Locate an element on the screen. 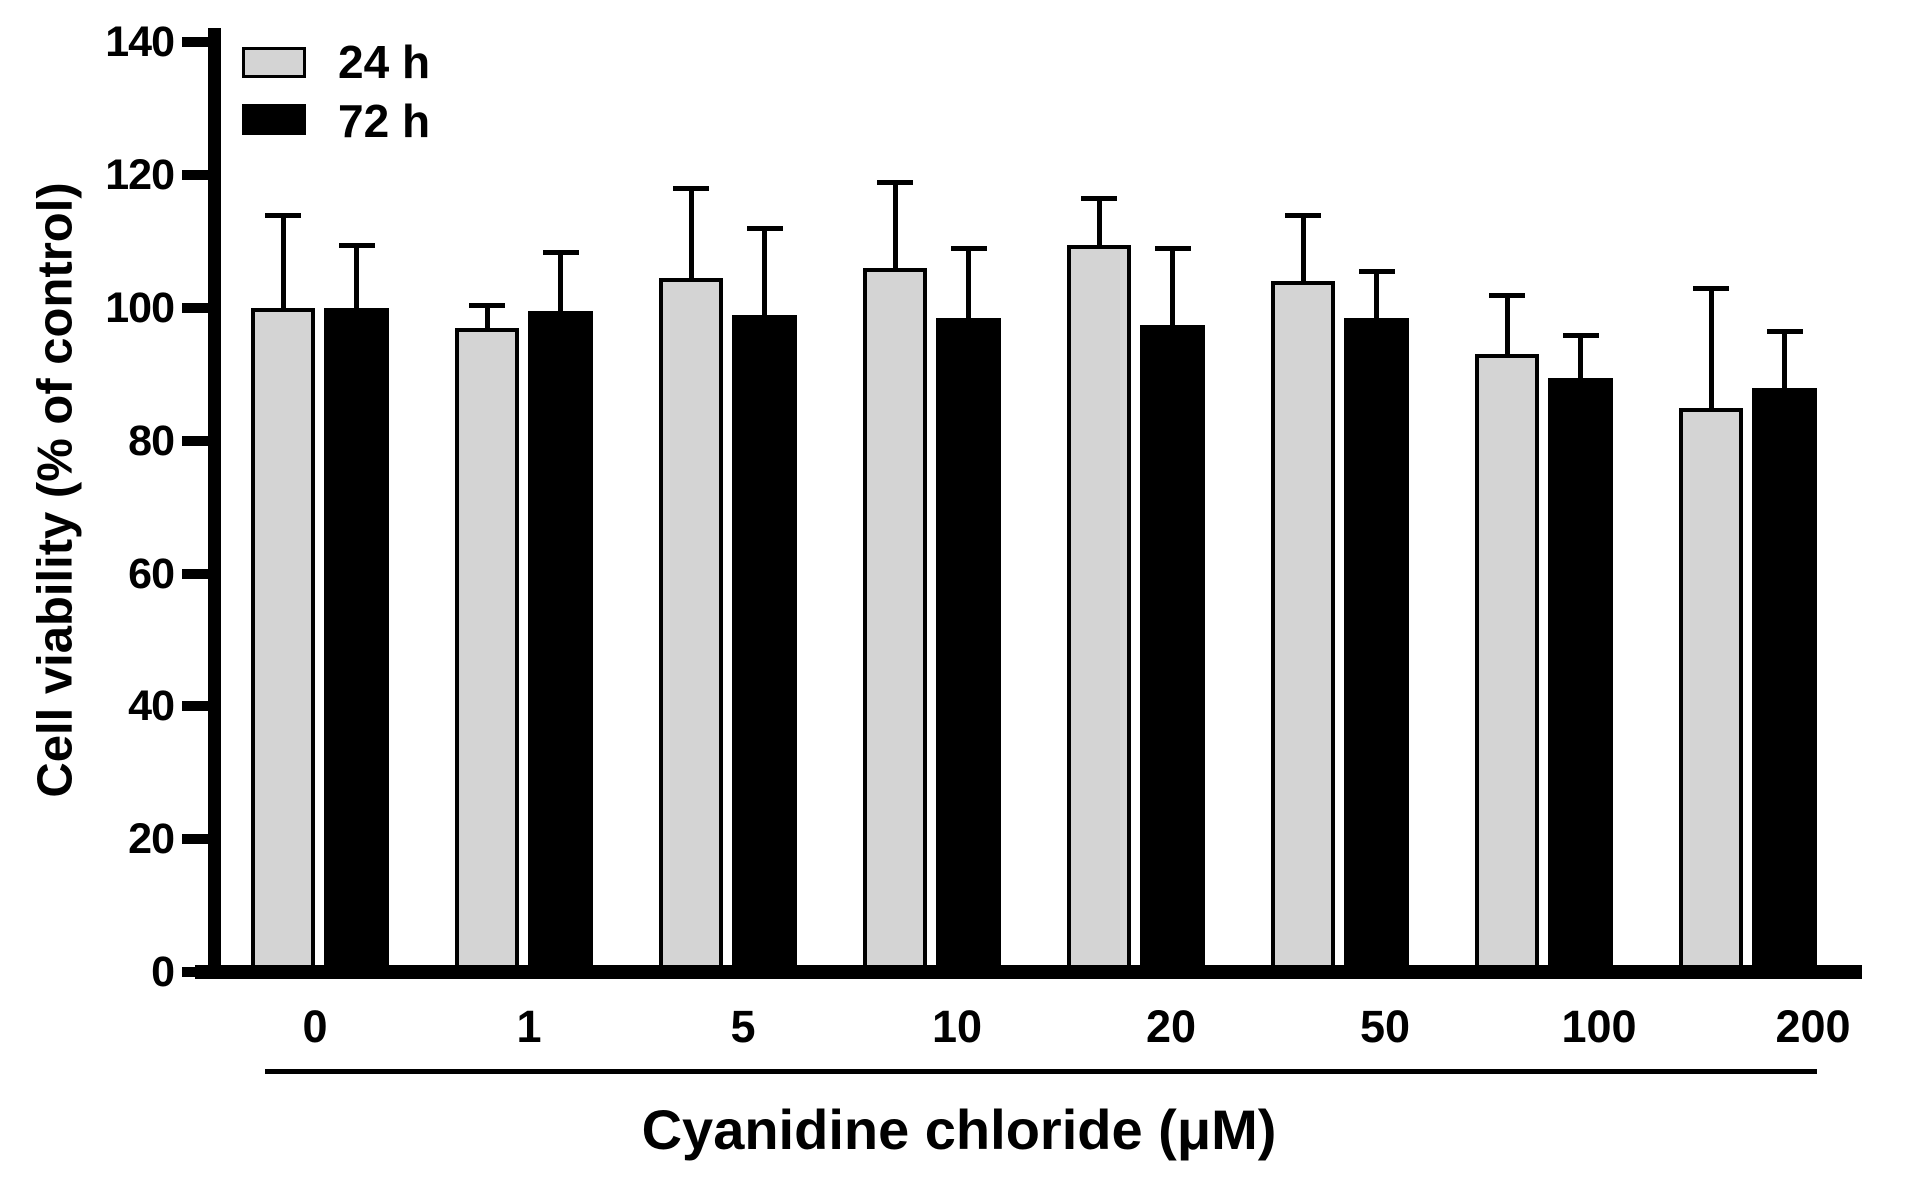  x-tick-label-1: 1 is located at coordinates (529, 1026).